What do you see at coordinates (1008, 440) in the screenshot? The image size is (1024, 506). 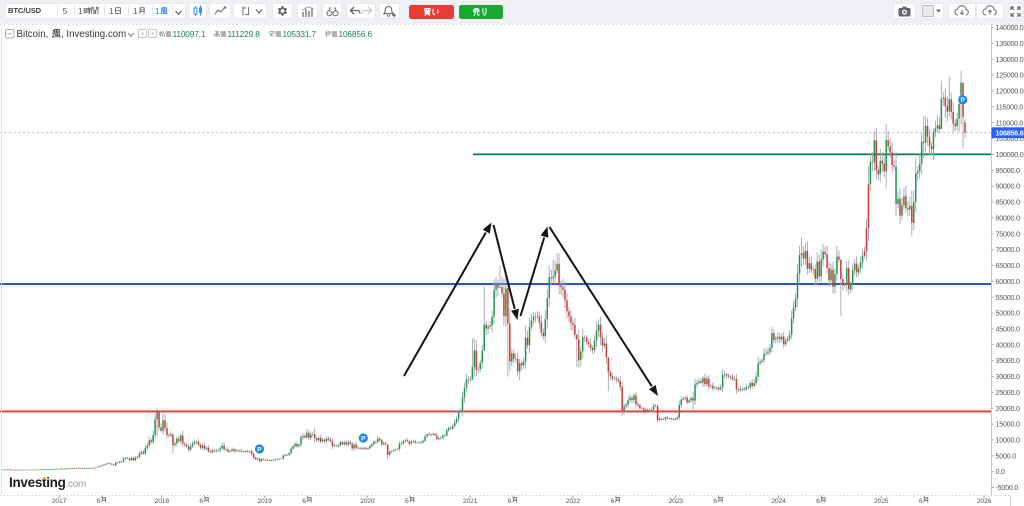 I see `svg-text: 10000.0` at bounding box center [1008, 440].